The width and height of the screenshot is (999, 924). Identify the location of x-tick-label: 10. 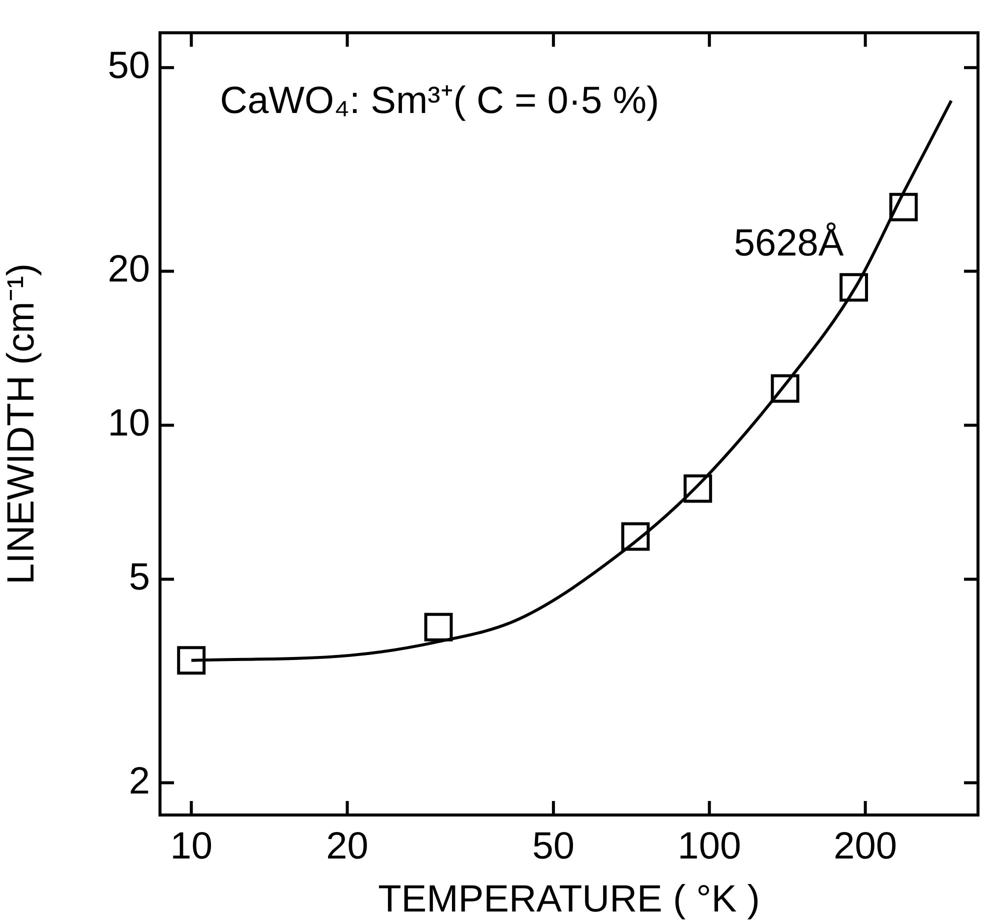
(191, 846).